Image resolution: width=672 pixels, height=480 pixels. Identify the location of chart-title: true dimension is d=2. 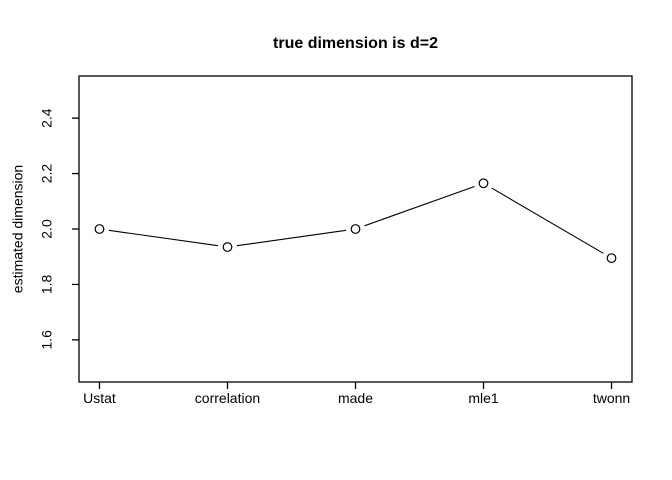
(355, 43).